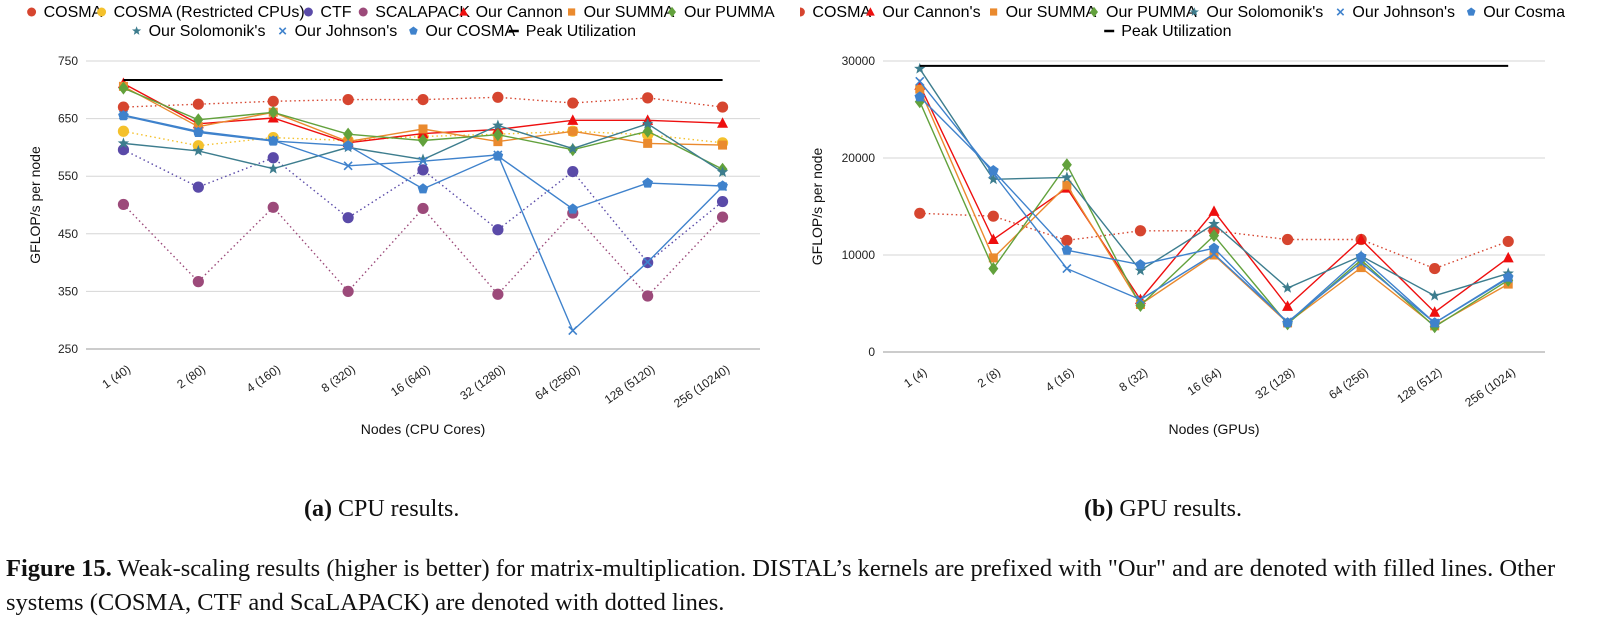 Image resolution: width=1619 pixels, height=623 pixels. What do you see at coordinates (1099, 509) in the screenshot?
I see `subcaption-gpu-label: (b)` at bounding box center [1099, 509].